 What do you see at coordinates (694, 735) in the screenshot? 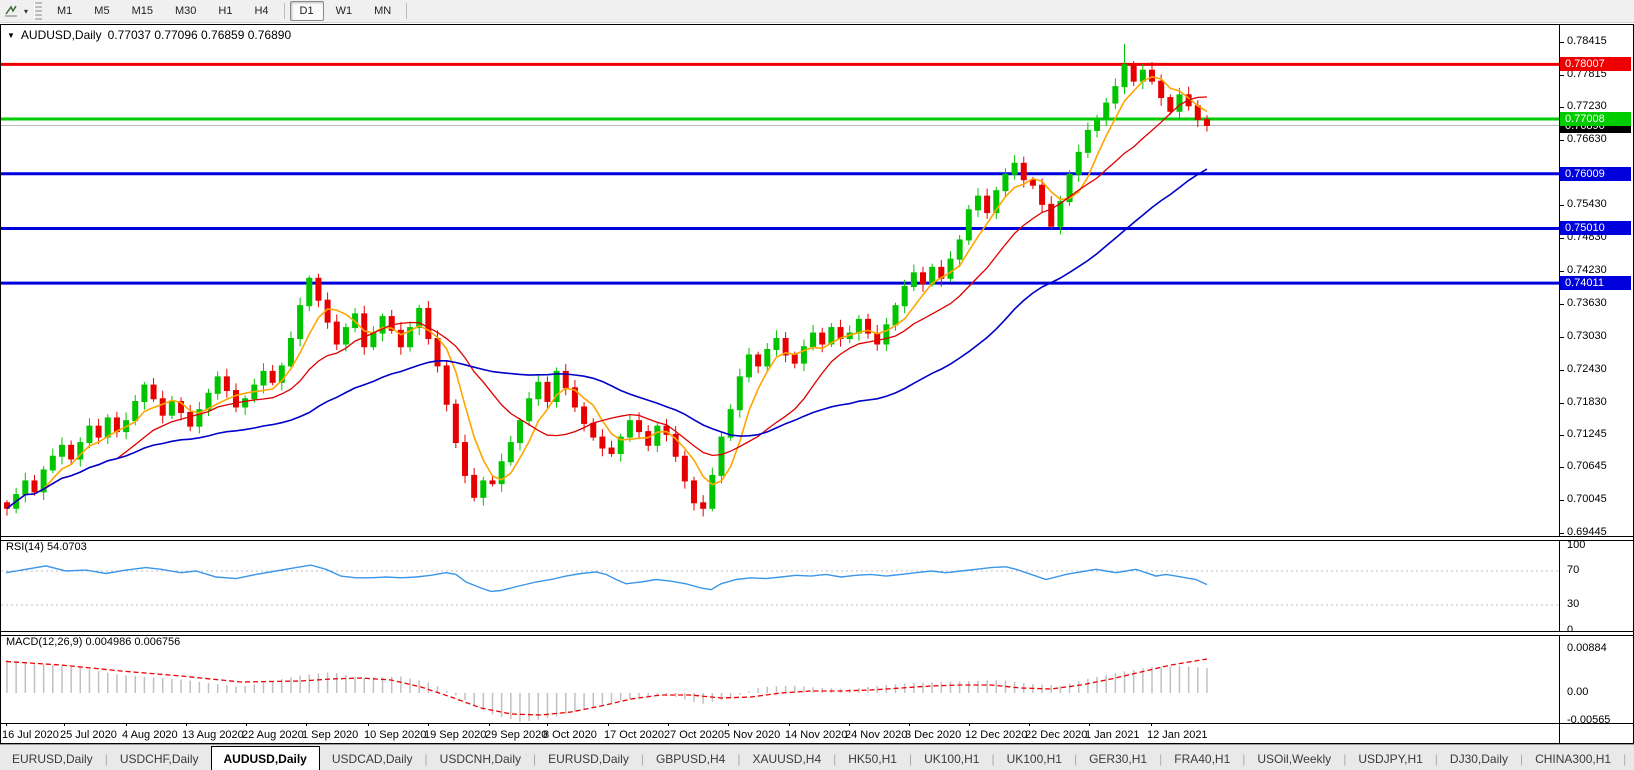
I see `date-label: 27 Oct 2020` at bounding box center [694, 735].